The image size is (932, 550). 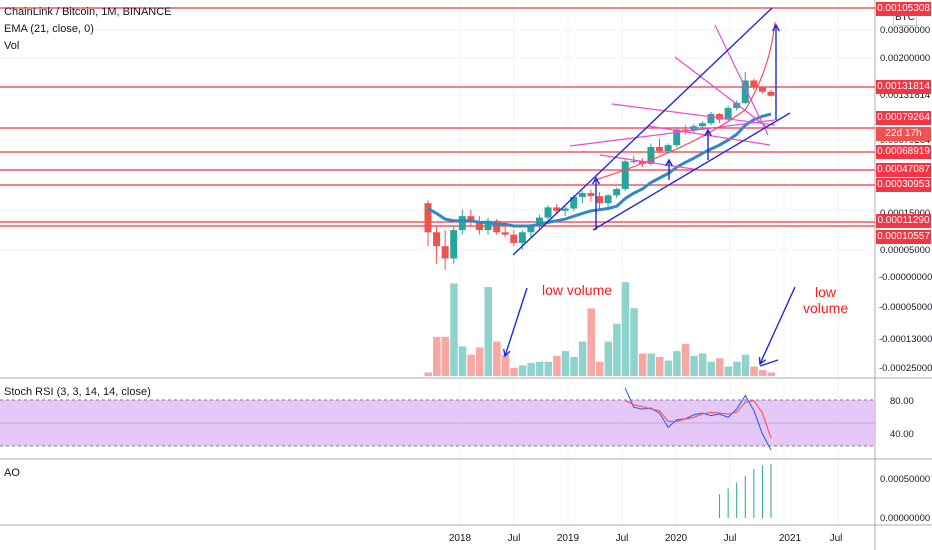 What do you see at coordinates (903, 221) in the screenshot?
I see `price-tag: 0.00011290` at bounding box center [903, 221].